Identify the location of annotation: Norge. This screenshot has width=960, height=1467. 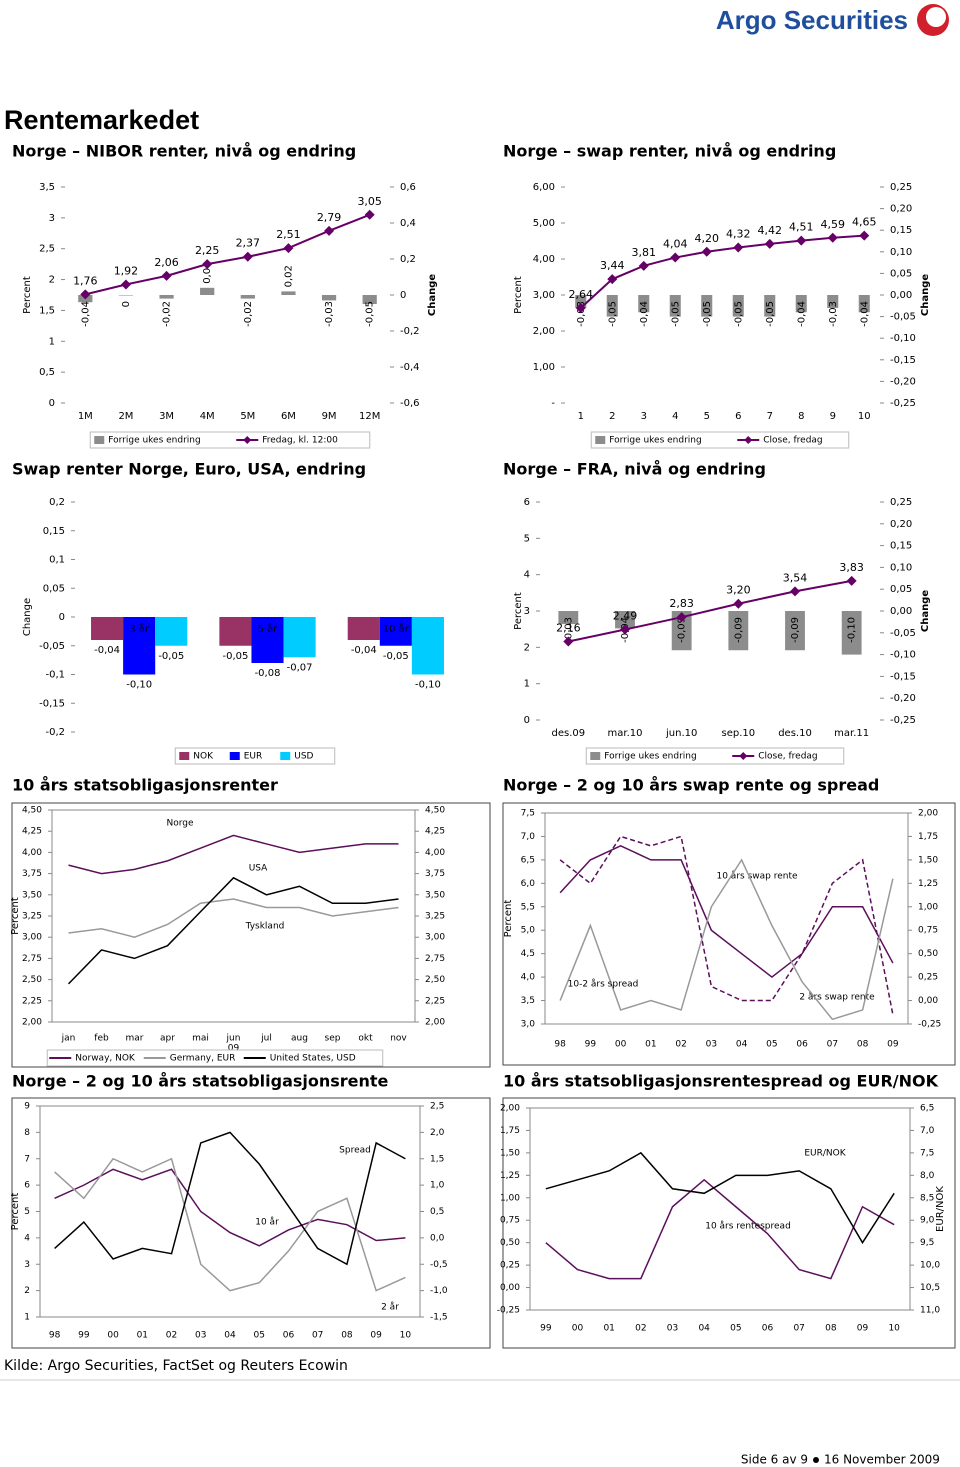
(179, 824).